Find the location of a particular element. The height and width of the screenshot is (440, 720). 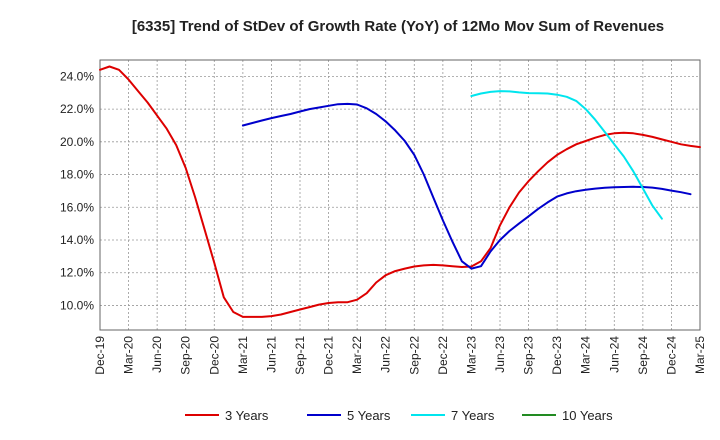

legend-label: 10 Years is located at coordinates (587, 415).